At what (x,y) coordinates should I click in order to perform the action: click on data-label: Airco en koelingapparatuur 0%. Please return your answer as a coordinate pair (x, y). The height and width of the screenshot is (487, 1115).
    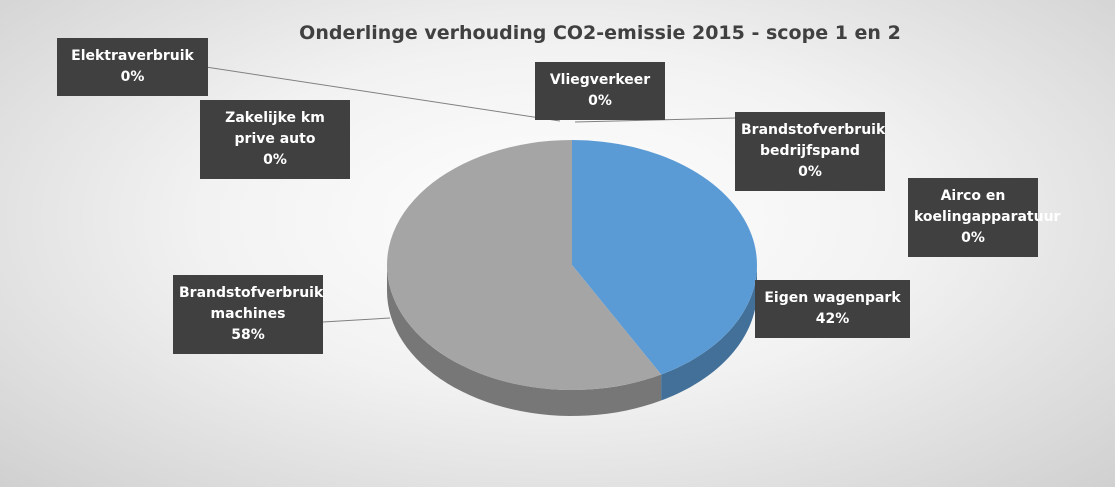
    Looking at the image, I should click on (984, 217).